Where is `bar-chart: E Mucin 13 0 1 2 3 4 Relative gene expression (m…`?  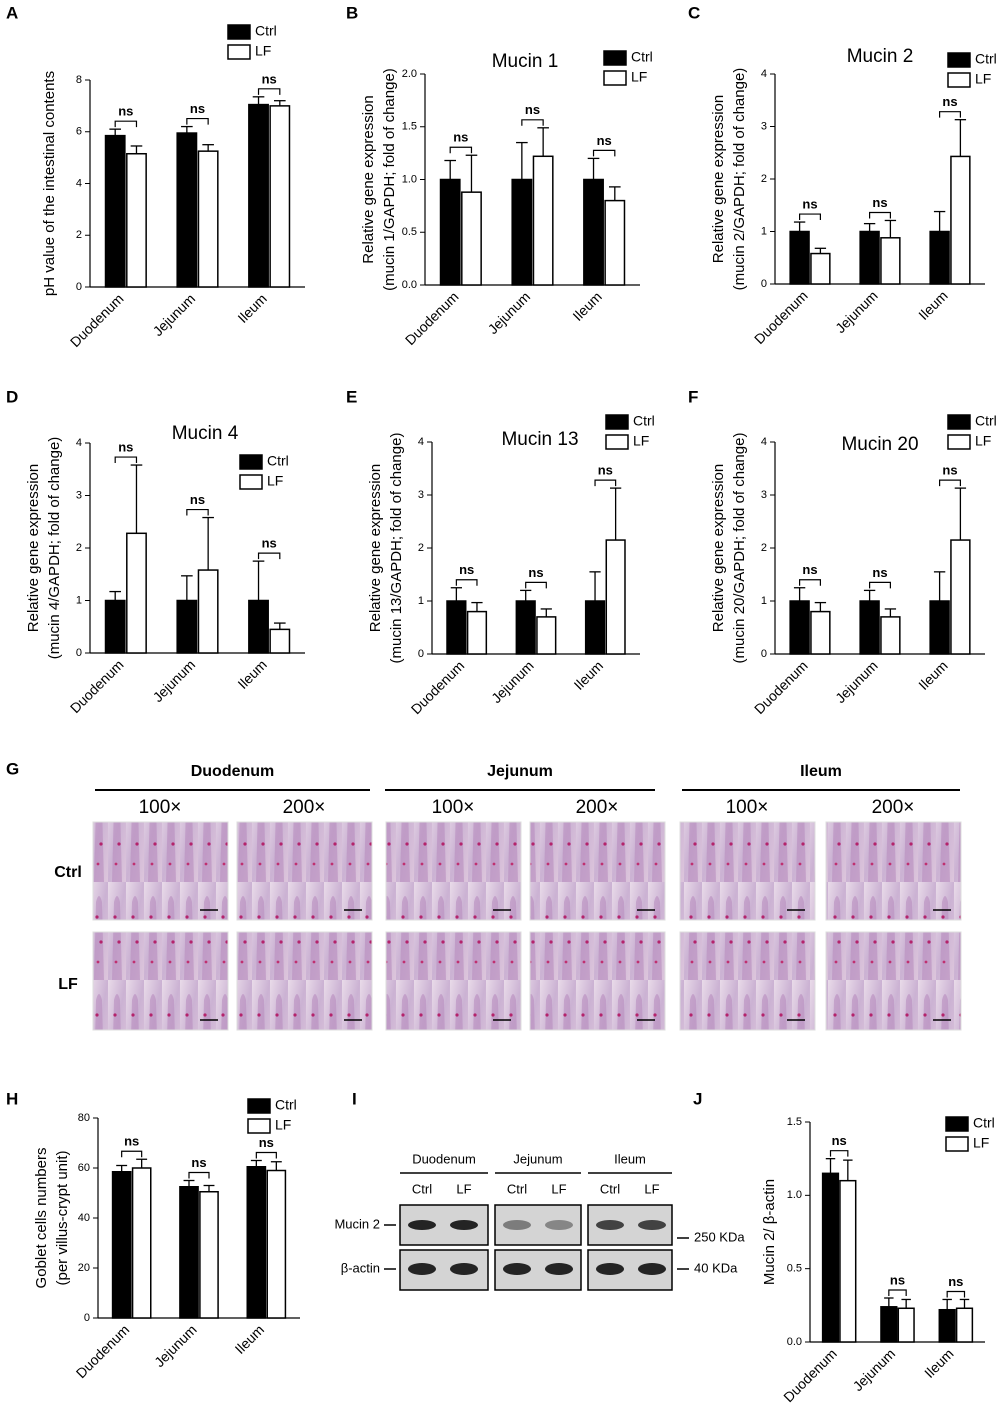
bar-chart: E Mucin 13 0 1 2 3 4 Relative gene expression (m… is located at coordinates (500, 552).